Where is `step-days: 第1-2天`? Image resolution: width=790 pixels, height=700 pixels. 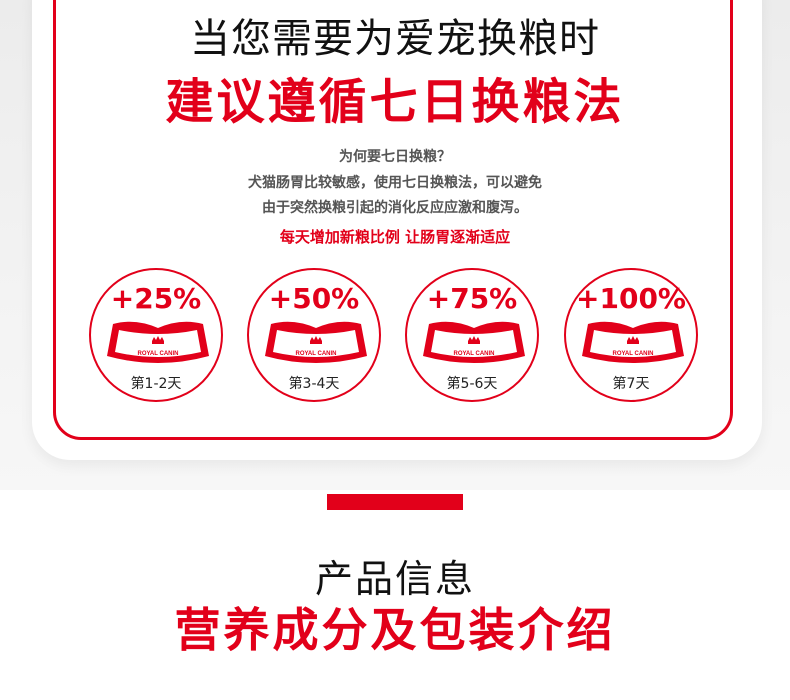 step-days: 第1-2天 is located at coordinates (156, 384).